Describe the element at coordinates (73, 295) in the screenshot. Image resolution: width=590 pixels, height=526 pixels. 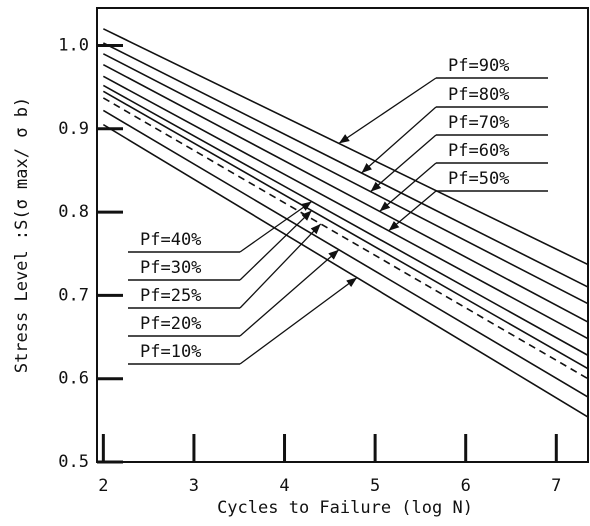
I see `y-tick-label: 0.7` at that location.